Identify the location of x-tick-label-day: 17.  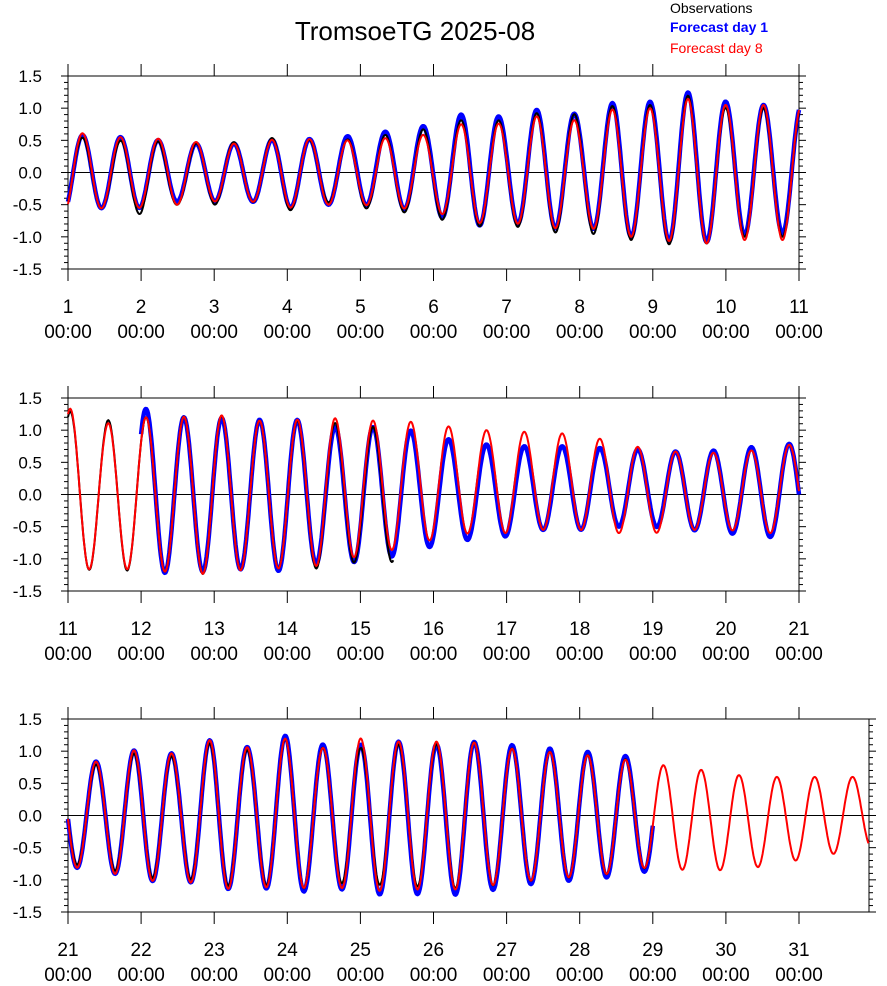
(506, 629).